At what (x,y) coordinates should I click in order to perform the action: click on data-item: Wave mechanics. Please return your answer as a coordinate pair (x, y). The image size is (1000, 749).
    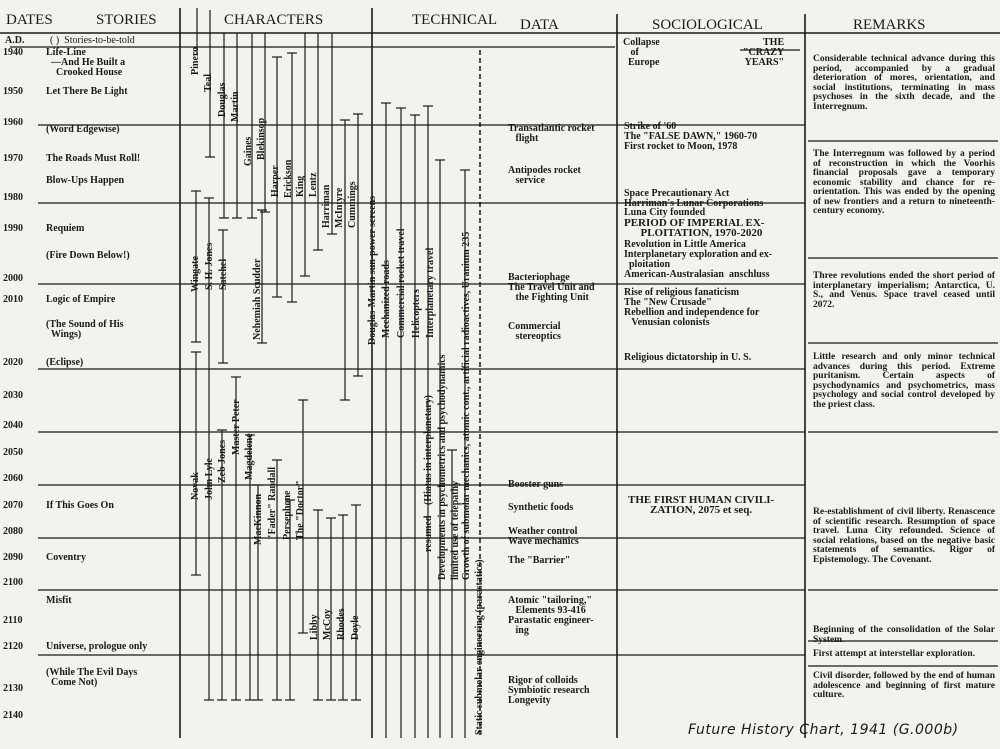
    Looking at the image, I should click on (543, 541).